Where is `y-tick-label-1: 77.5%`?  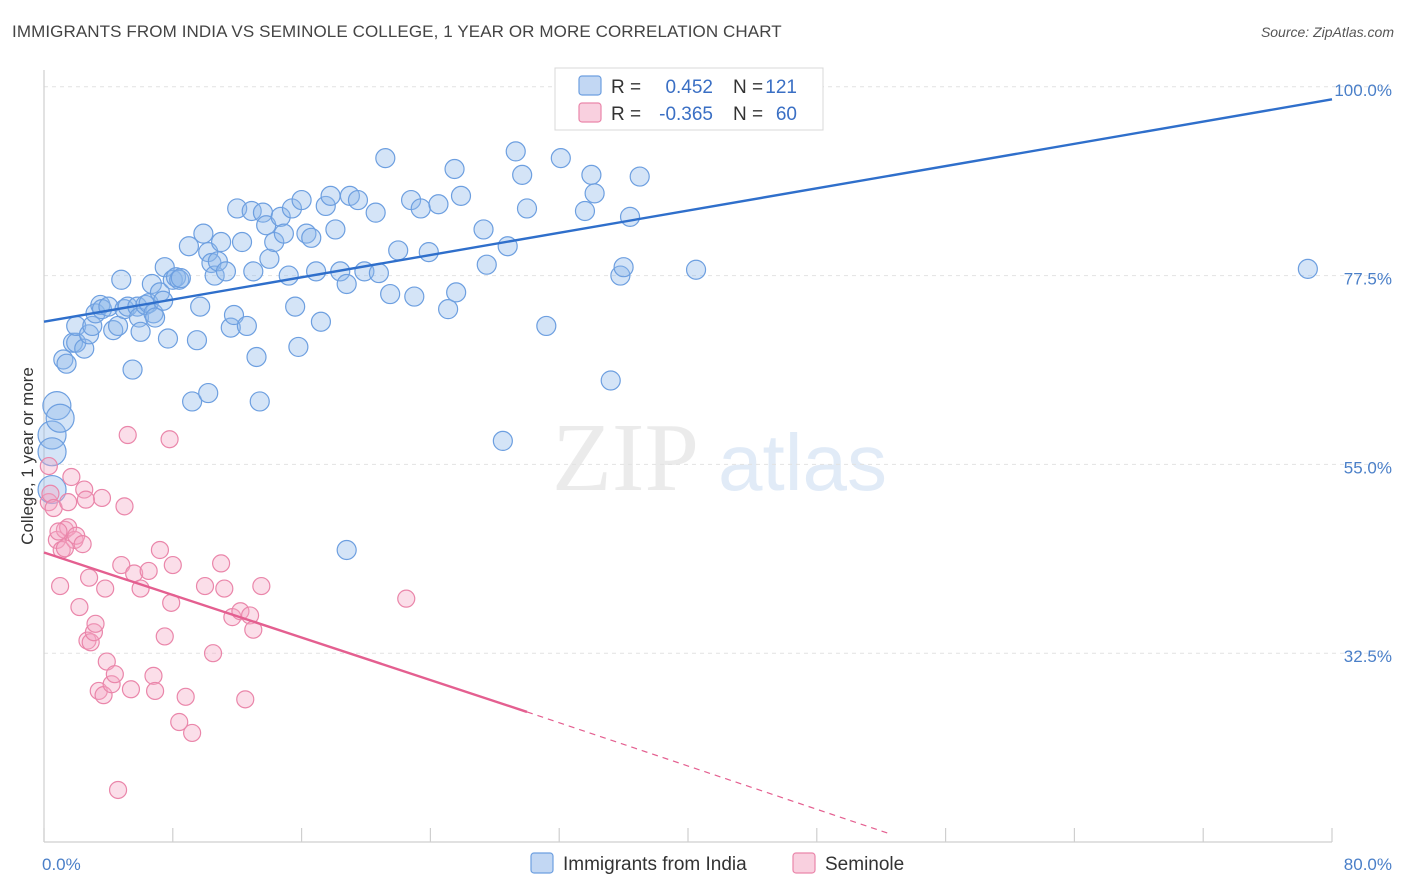 y-tick-label-1: 77.5% is located at coordinates (1368, 279).